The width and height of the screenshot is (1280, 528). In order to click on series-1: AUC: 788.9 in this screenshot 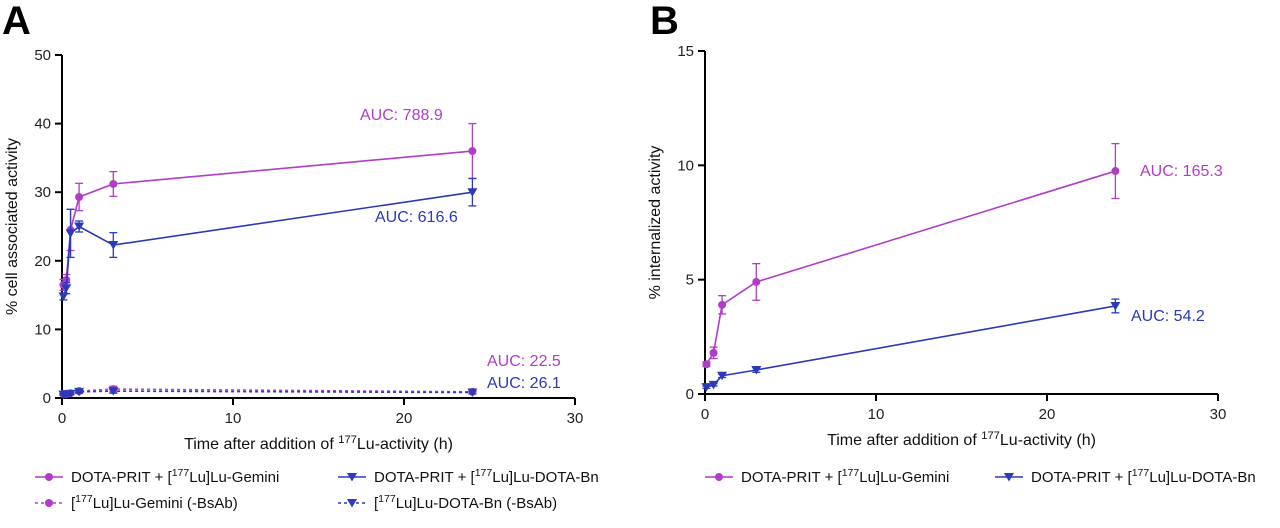, I will do `click(268, 199)`.